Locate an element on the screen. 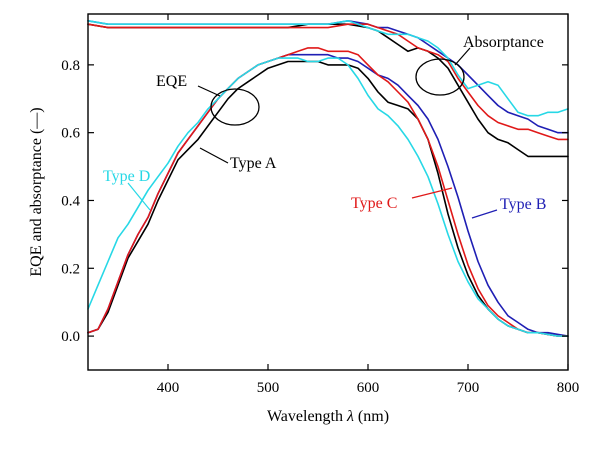 The image size is (600, 450). x-axis-title: Wavelength λ (nm) is located at coordinates (328, 416).